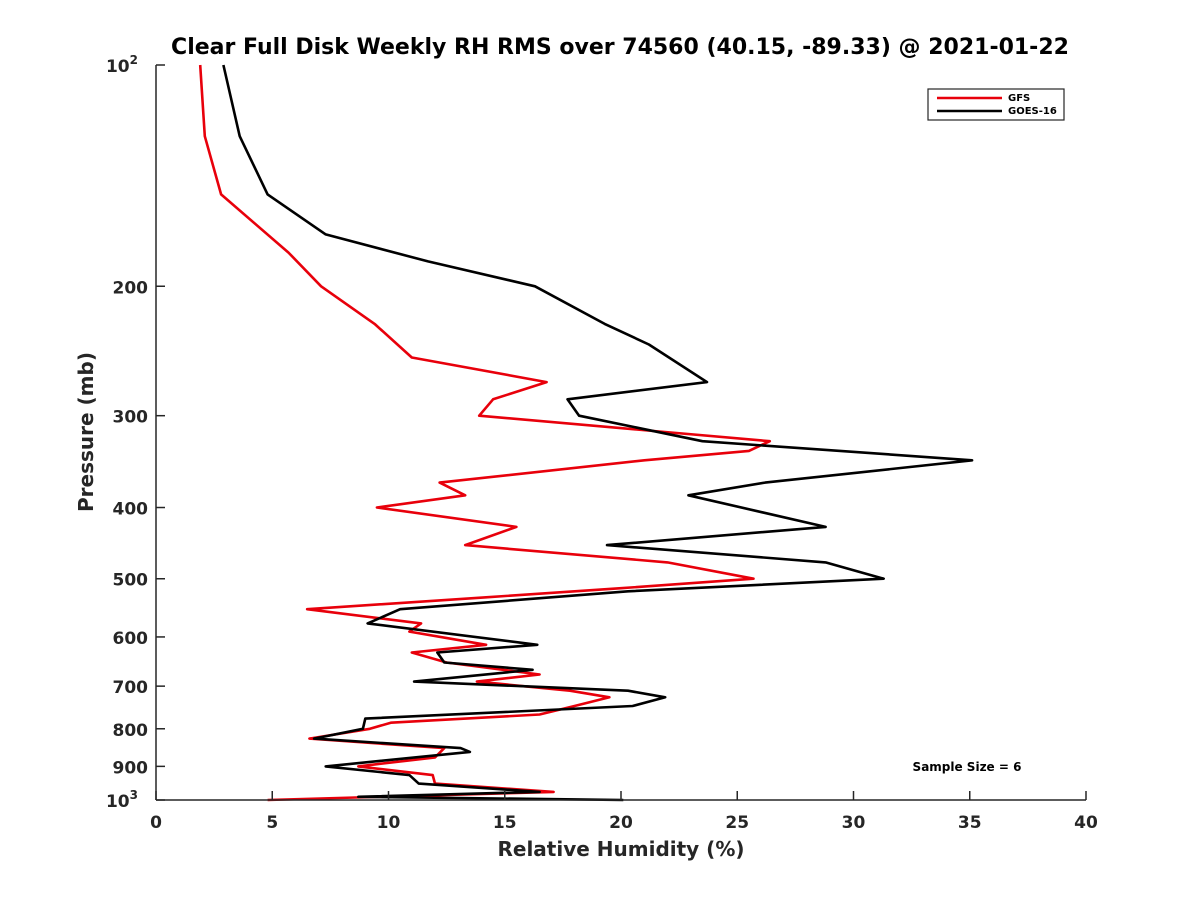 The width and height of the screenshot is (1200, 900). What do you see at coordinates (970, 823) in the screenshot?
I see `x-tick-label: 35` at bounding box center [970, 823].